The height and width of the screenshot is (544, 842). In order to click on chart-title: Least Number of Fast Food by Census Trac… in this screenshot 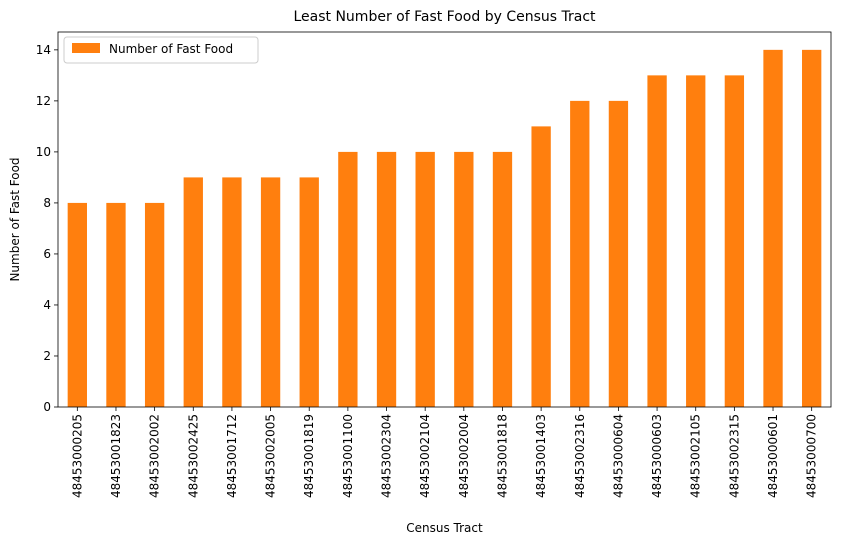, I will do `click(444, 17)`.